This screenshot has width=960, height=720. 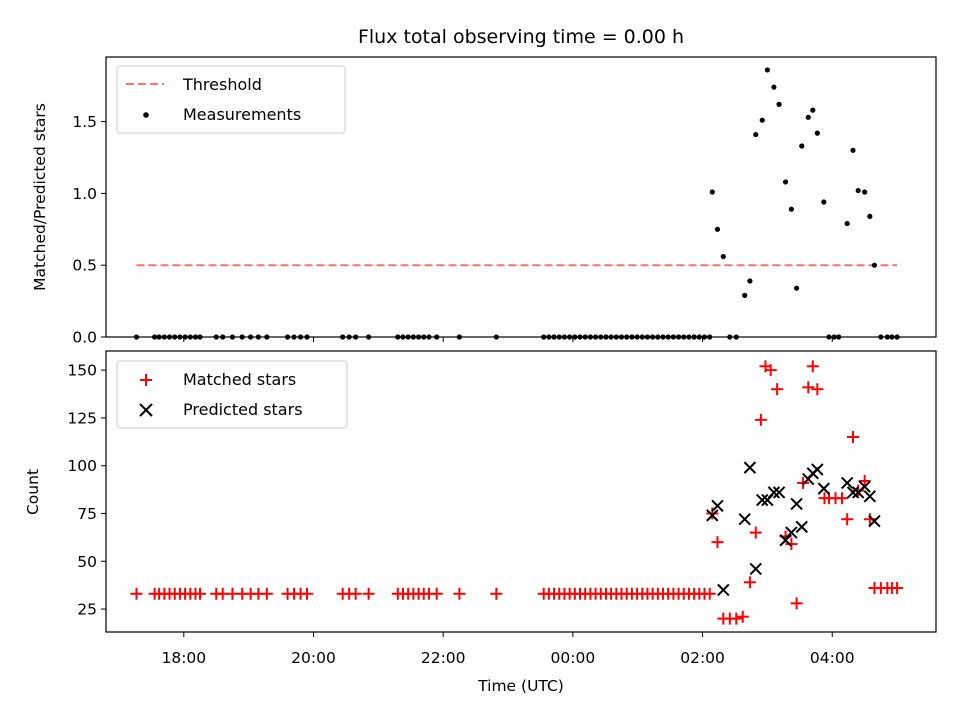 I want to click on count-panel-ylabel: Count, so click(x=33, y=492).